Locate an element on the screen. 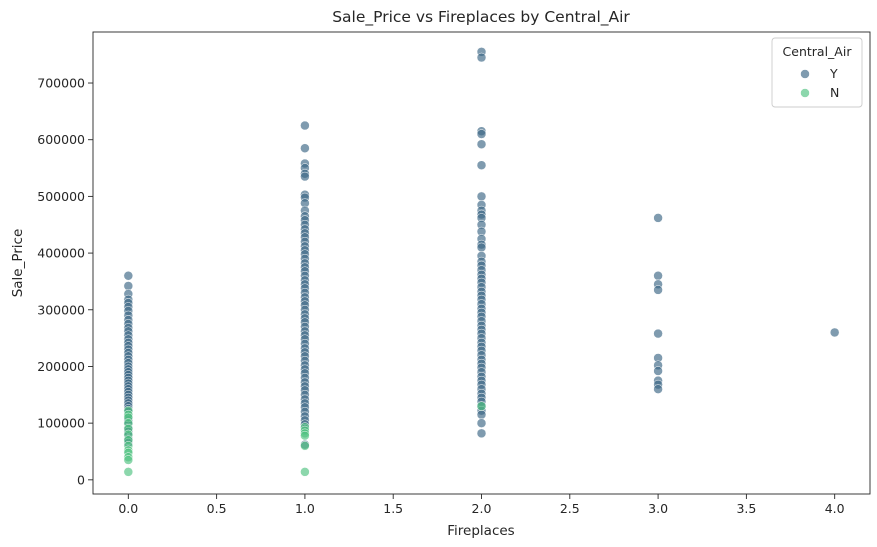  x-tick-label: 0.0 is located at coordinates (128, 508).